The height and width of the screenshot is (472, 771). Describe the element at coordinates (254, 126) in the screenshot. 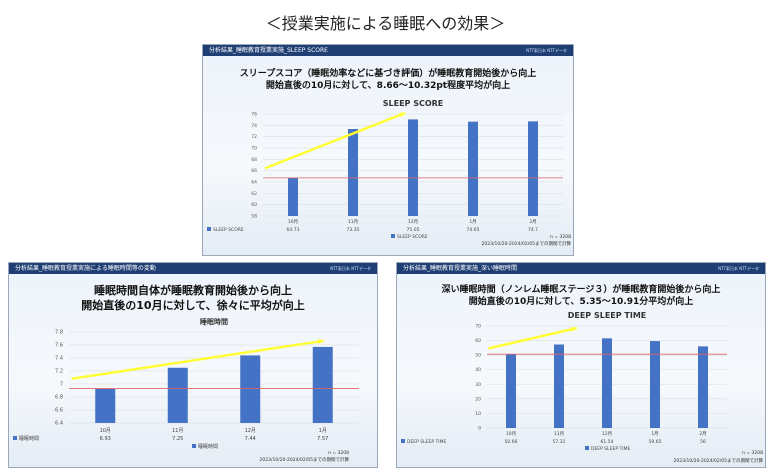

I see `y-tick-label: 74` at that location.